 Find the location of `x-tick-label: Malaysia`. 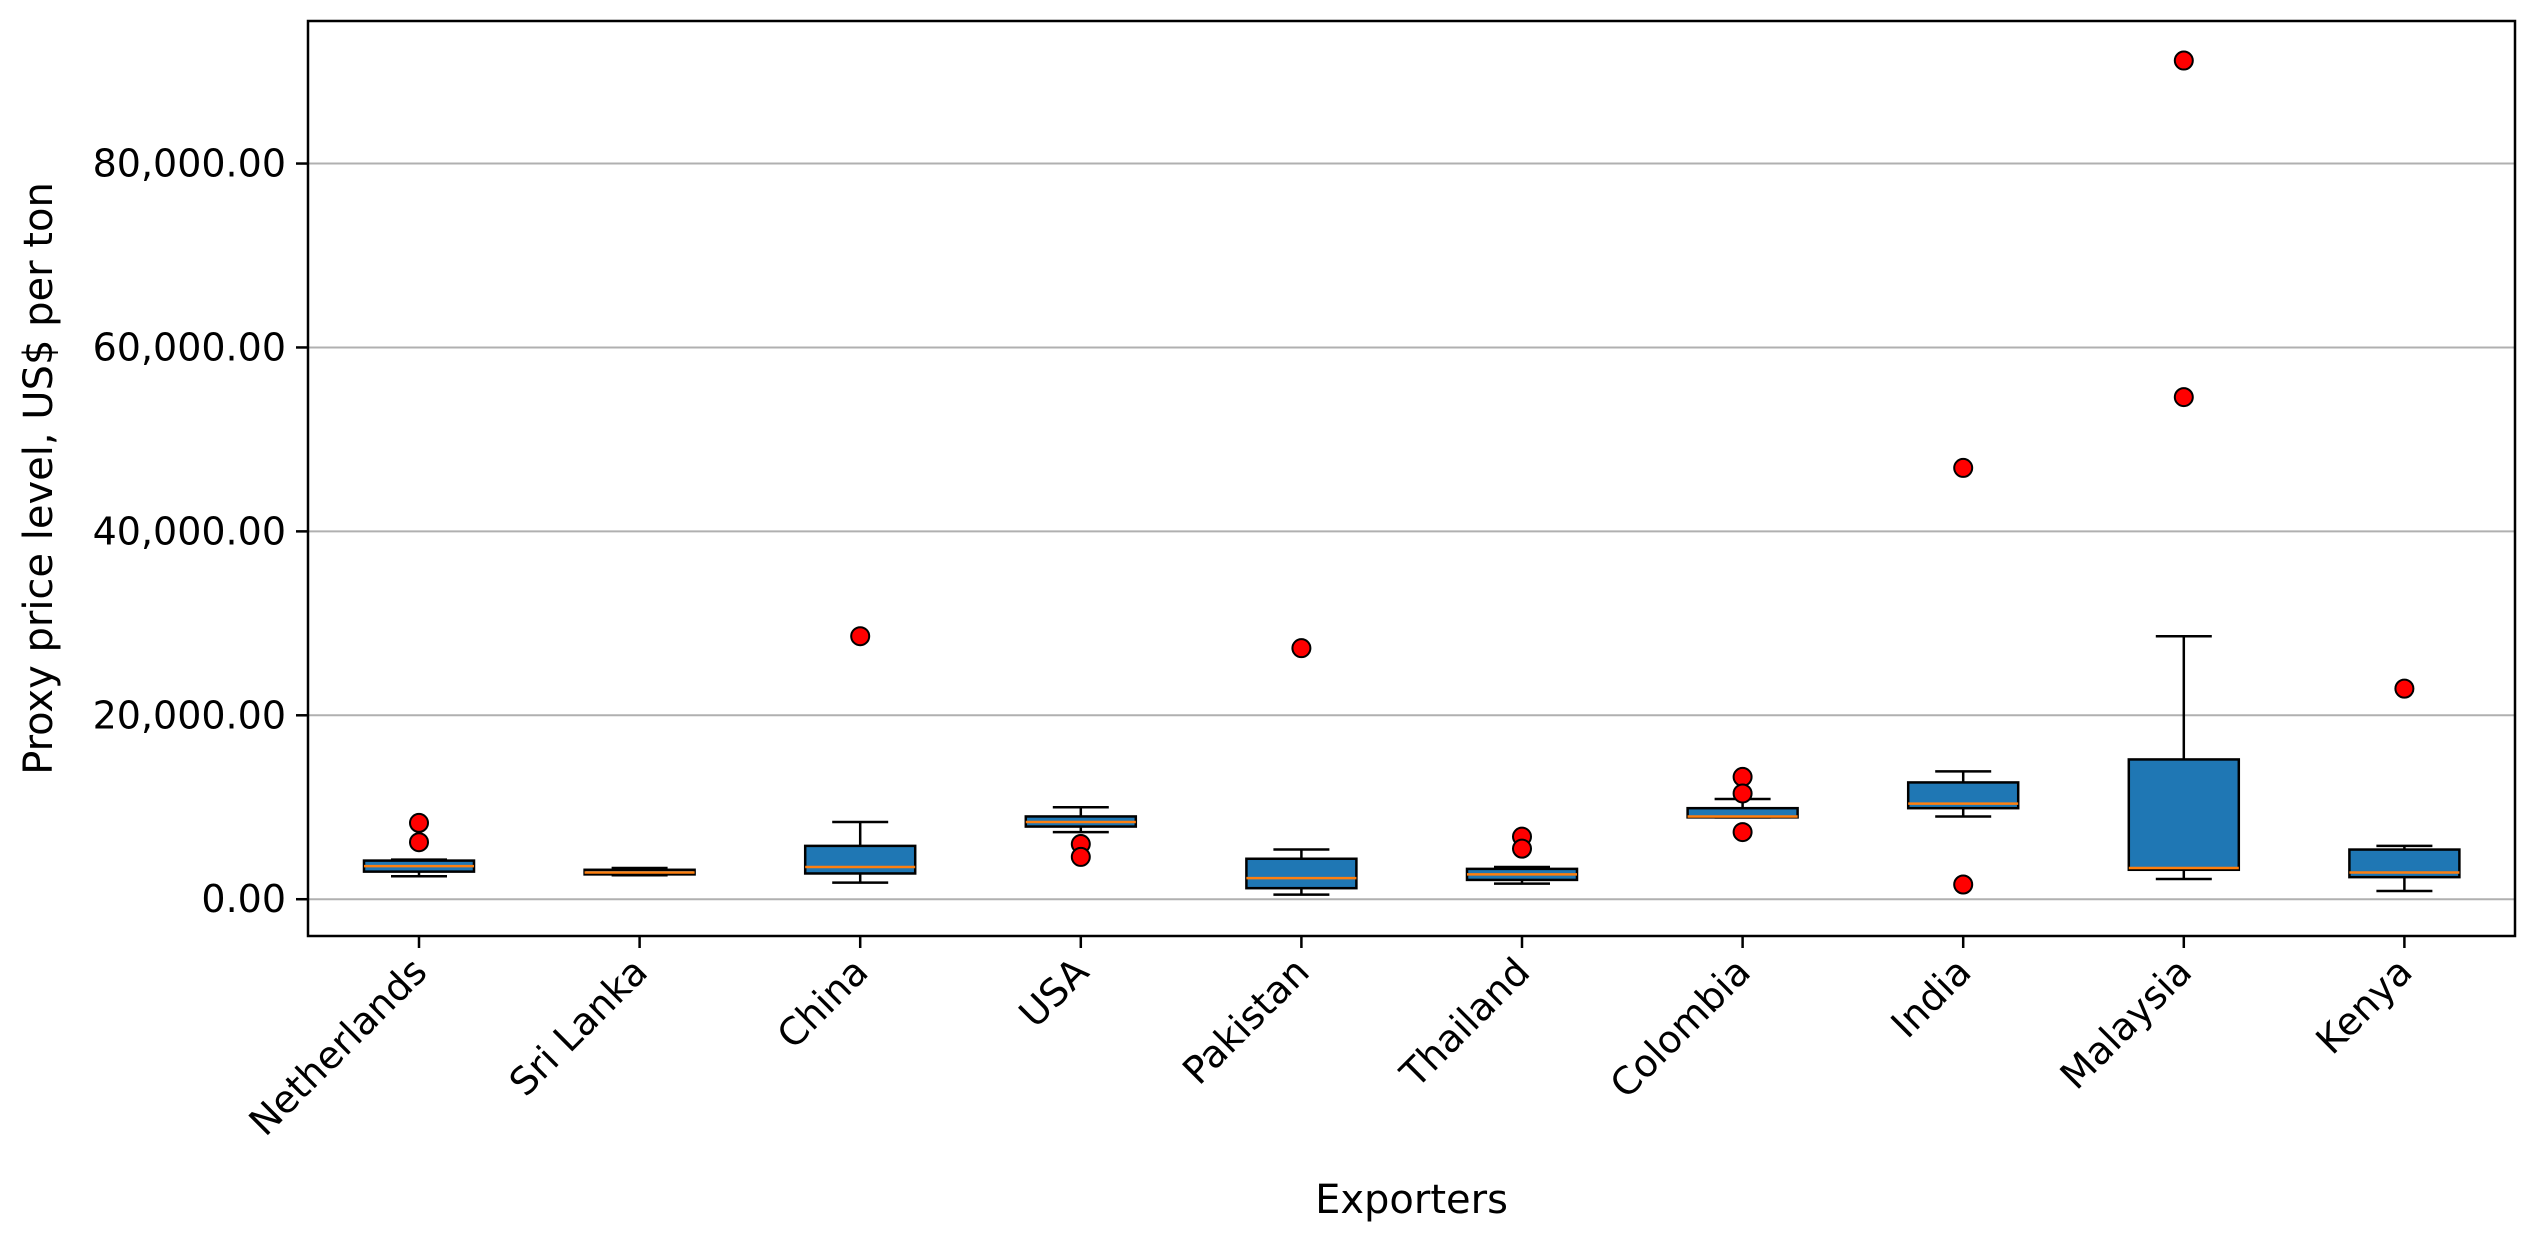

x-tick-label: Malaysia is located at coordinates (2126, 1023).